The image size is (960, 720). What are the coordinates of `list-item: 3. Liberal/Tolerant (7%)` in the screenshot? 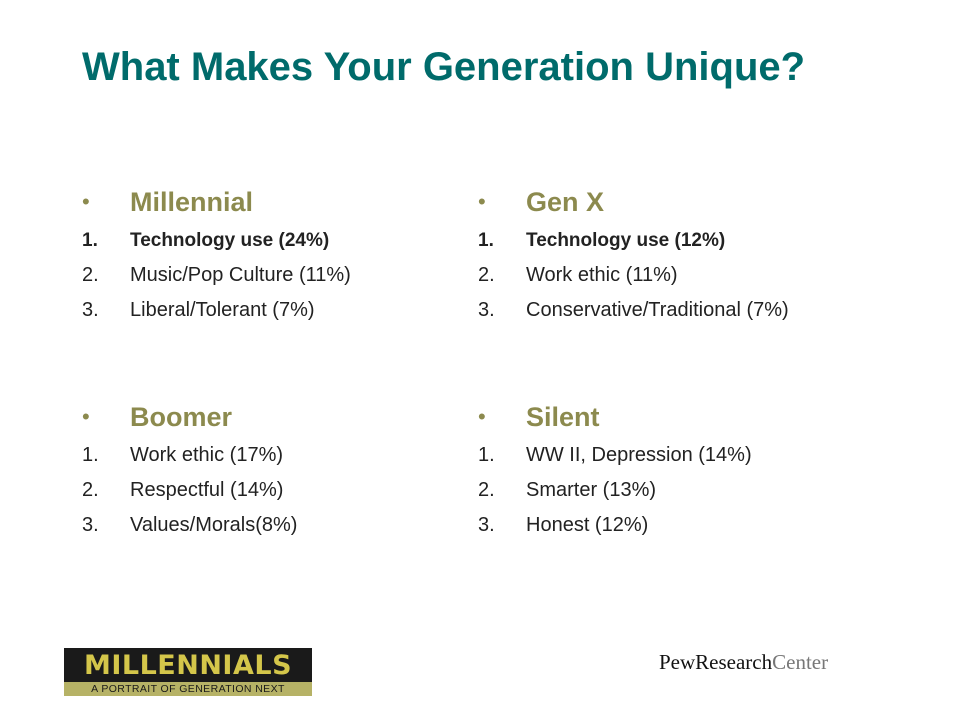 It's located at (292, 310).